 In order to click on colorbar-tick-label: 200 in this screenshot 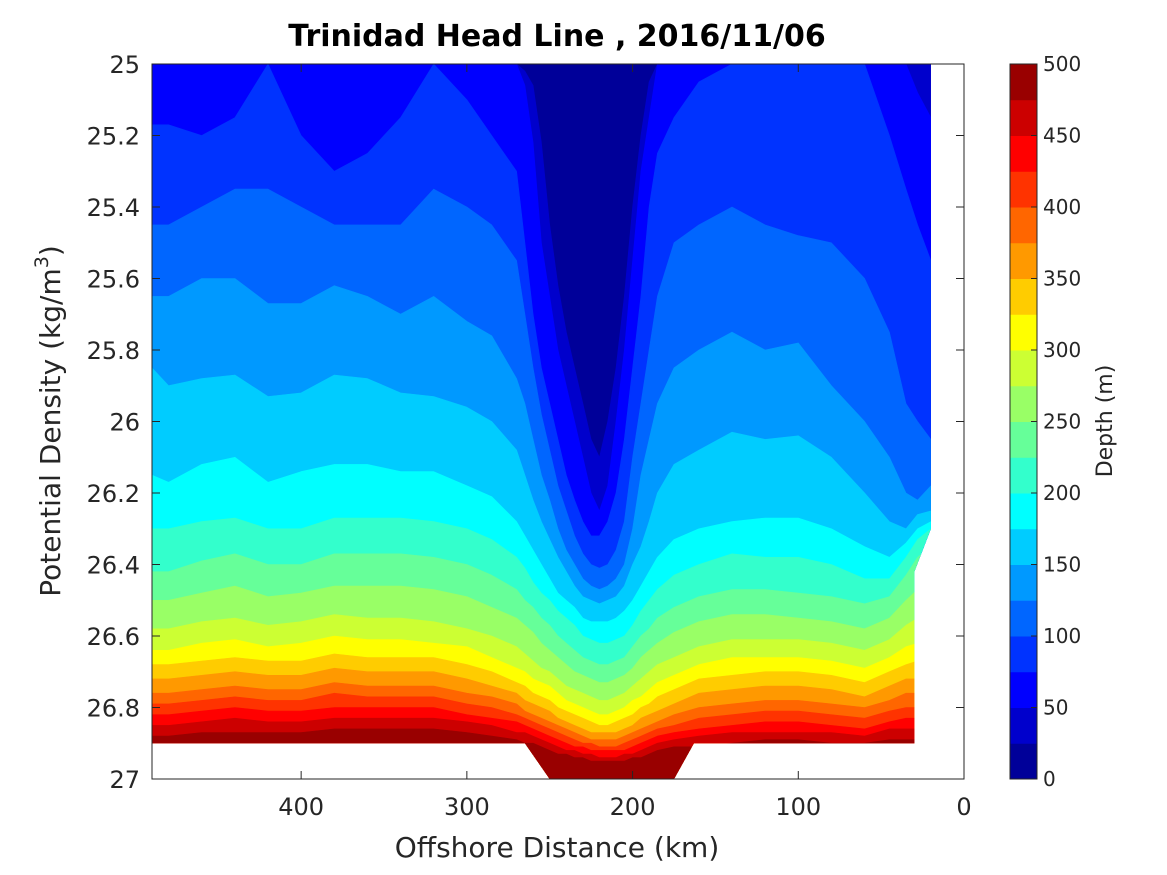, I will do `click(1062, 493)`.